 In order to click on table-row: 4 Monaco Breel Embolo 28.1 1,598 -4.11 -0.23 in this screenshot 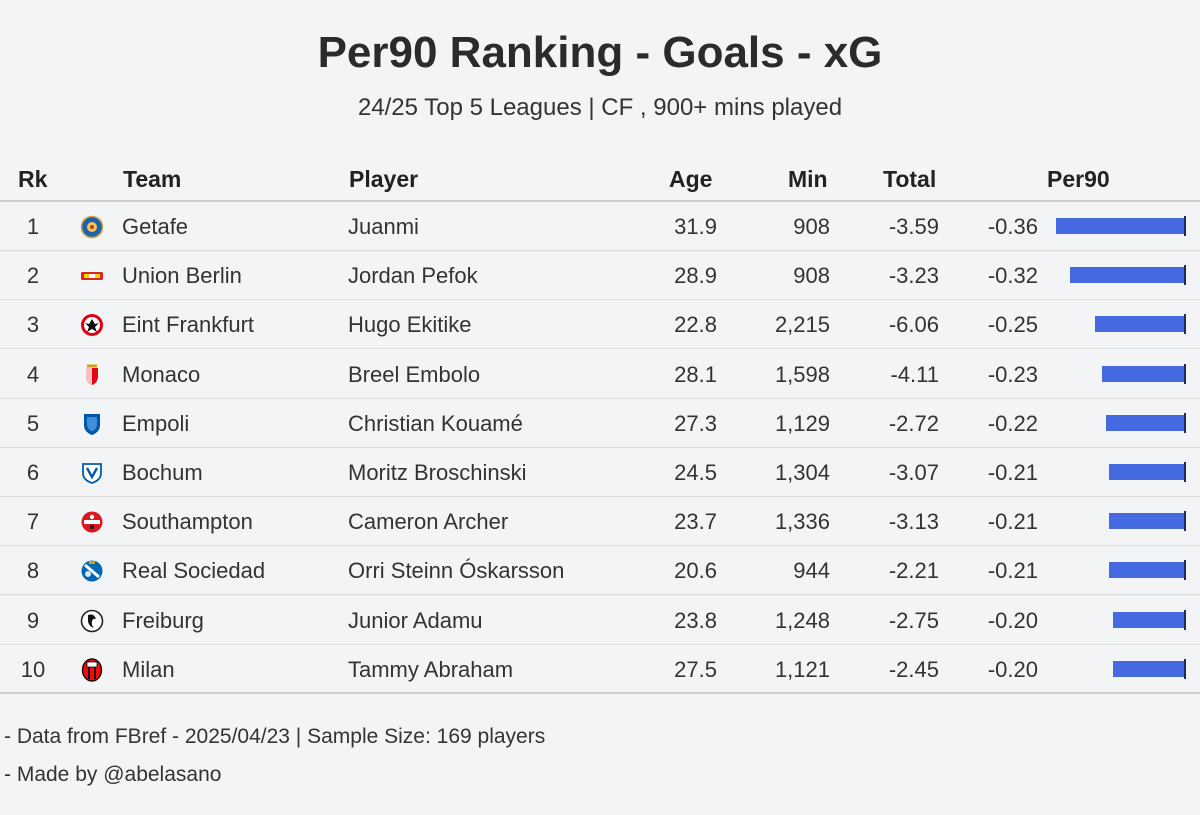, I will do `click(600, 374)`.